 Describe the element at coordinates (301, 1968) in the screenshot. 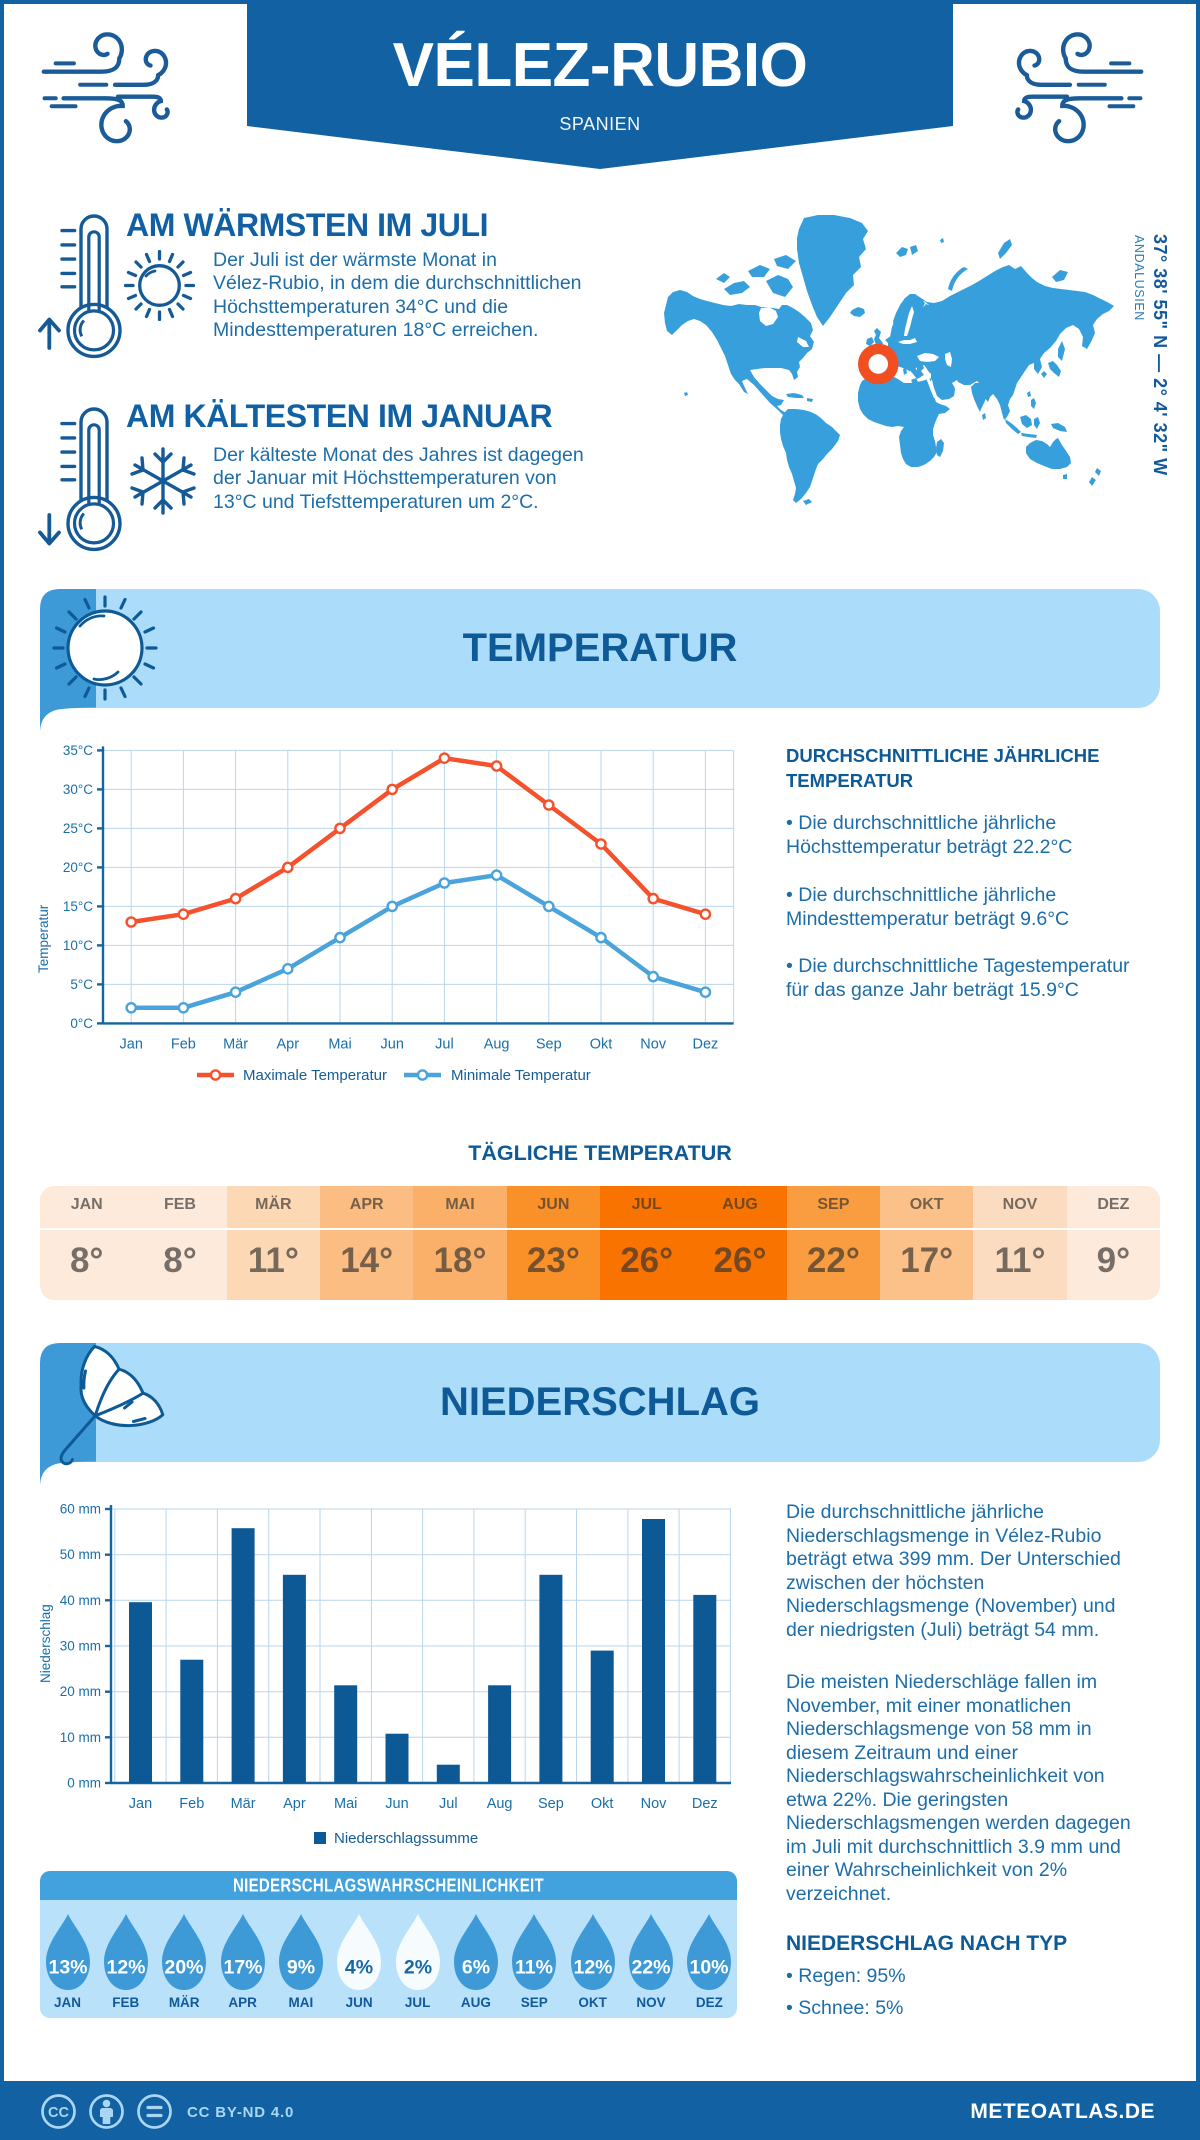

I see `svg-text: 9%` at that location.